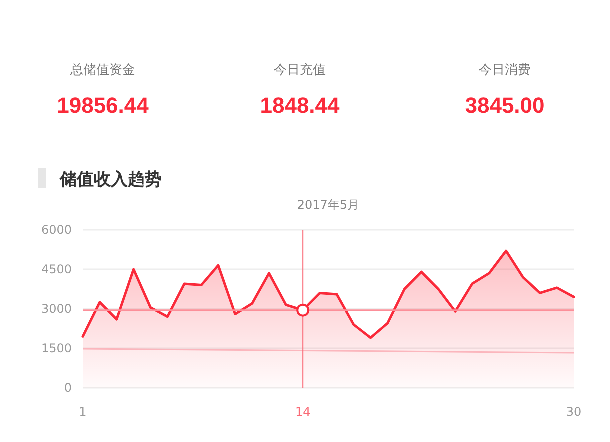 Image resolution: width=610 pixels, height=442 pixels. Describe the element at coordinates (505, 105) in the screenshot. I see `text: 3845.00` at that location.